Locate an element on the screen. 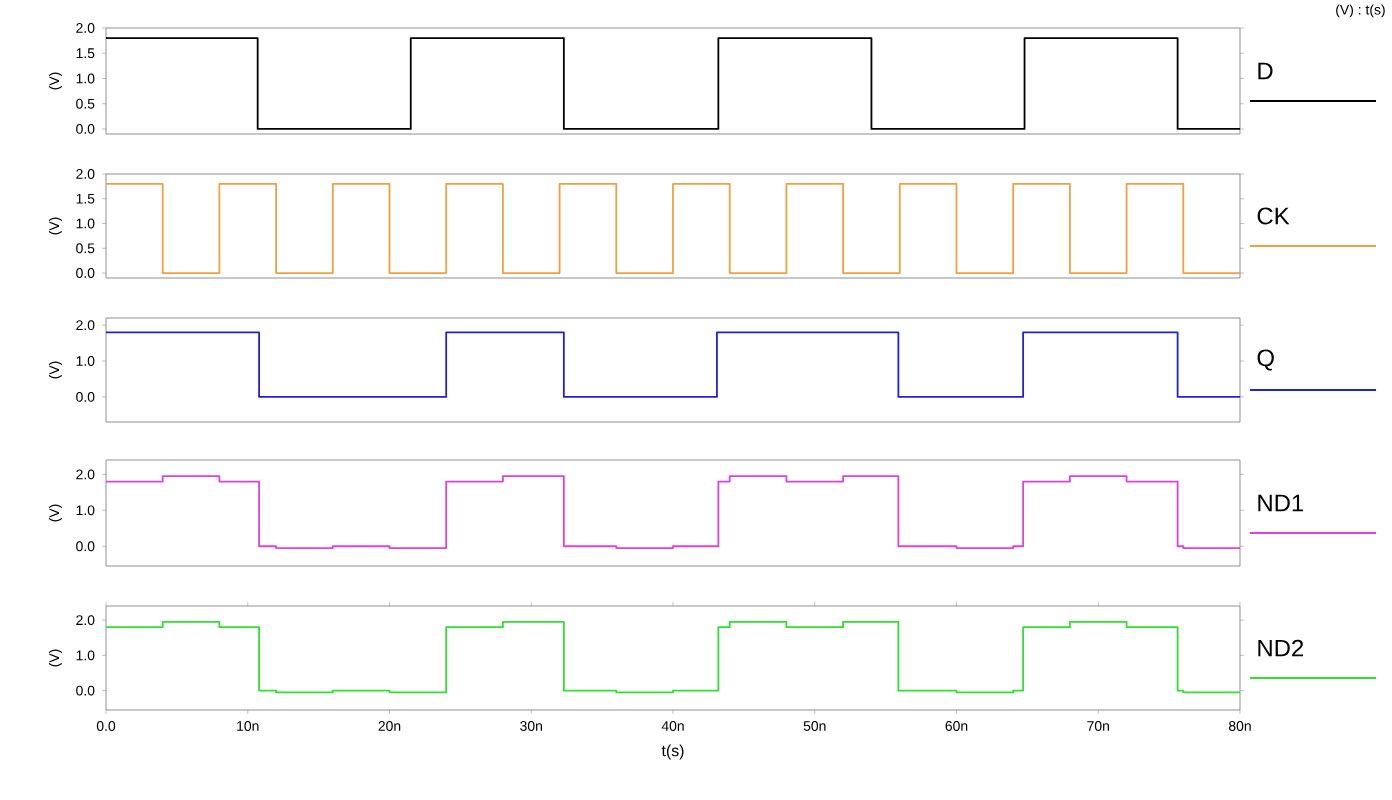  series-label: Q is located at coordinates (1265, 360).